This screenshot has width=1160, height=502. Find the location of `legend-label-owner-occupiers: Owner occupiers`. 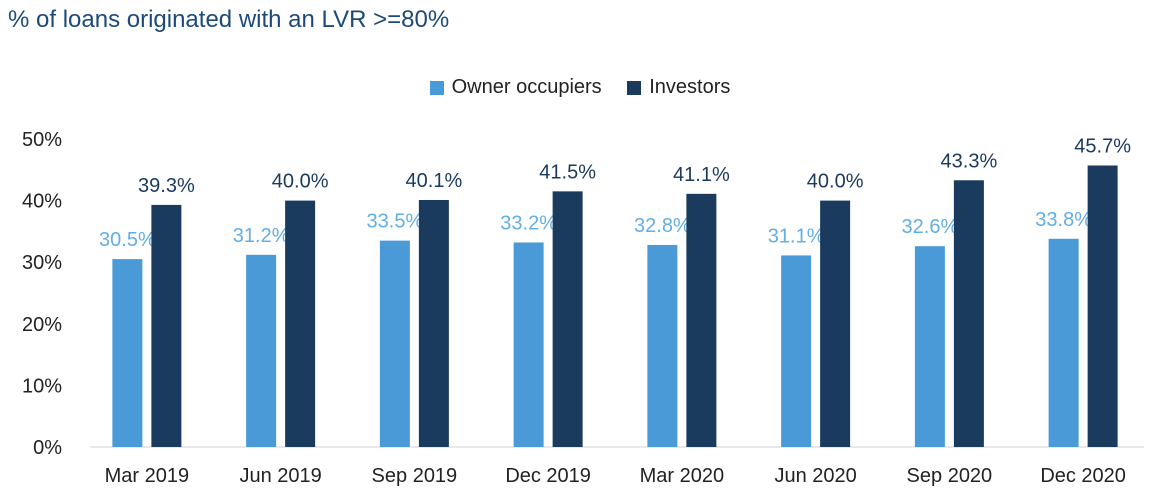

legend-label-owner-occupiers: Owner occupiers is located at coordinates (526, 87).